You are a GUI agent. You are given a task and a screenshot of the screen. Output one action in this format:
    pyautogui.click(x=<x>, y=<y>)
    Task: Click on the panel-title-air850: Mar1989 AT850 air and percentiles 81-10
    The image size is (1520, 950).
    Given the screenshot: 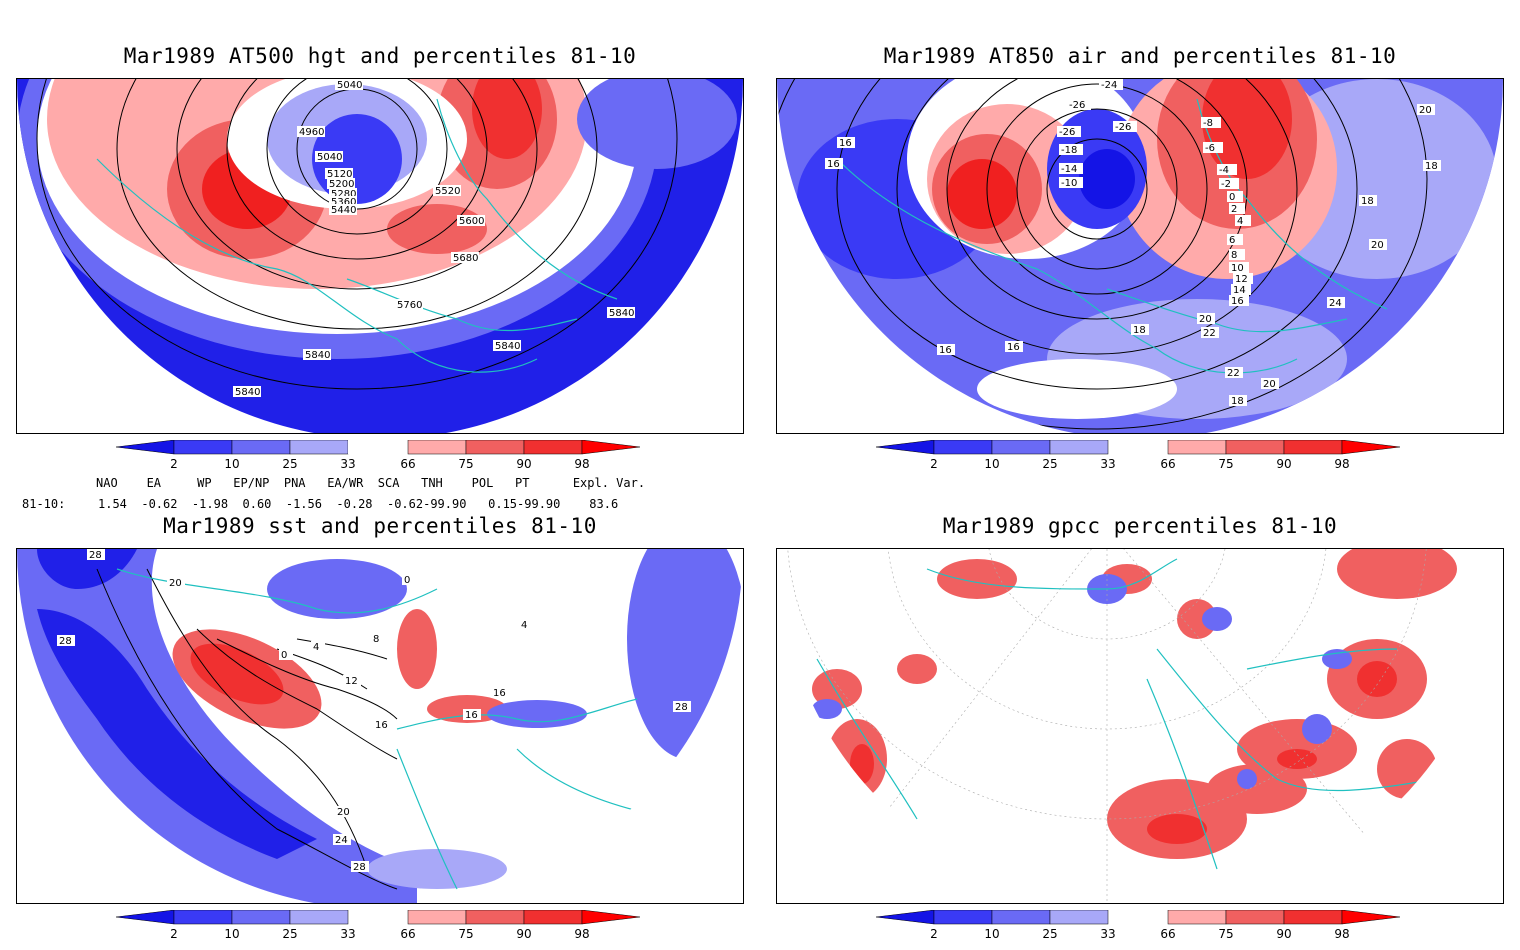 What is the action you would take?
    pyautogui.click(x=1140, y=56)
    